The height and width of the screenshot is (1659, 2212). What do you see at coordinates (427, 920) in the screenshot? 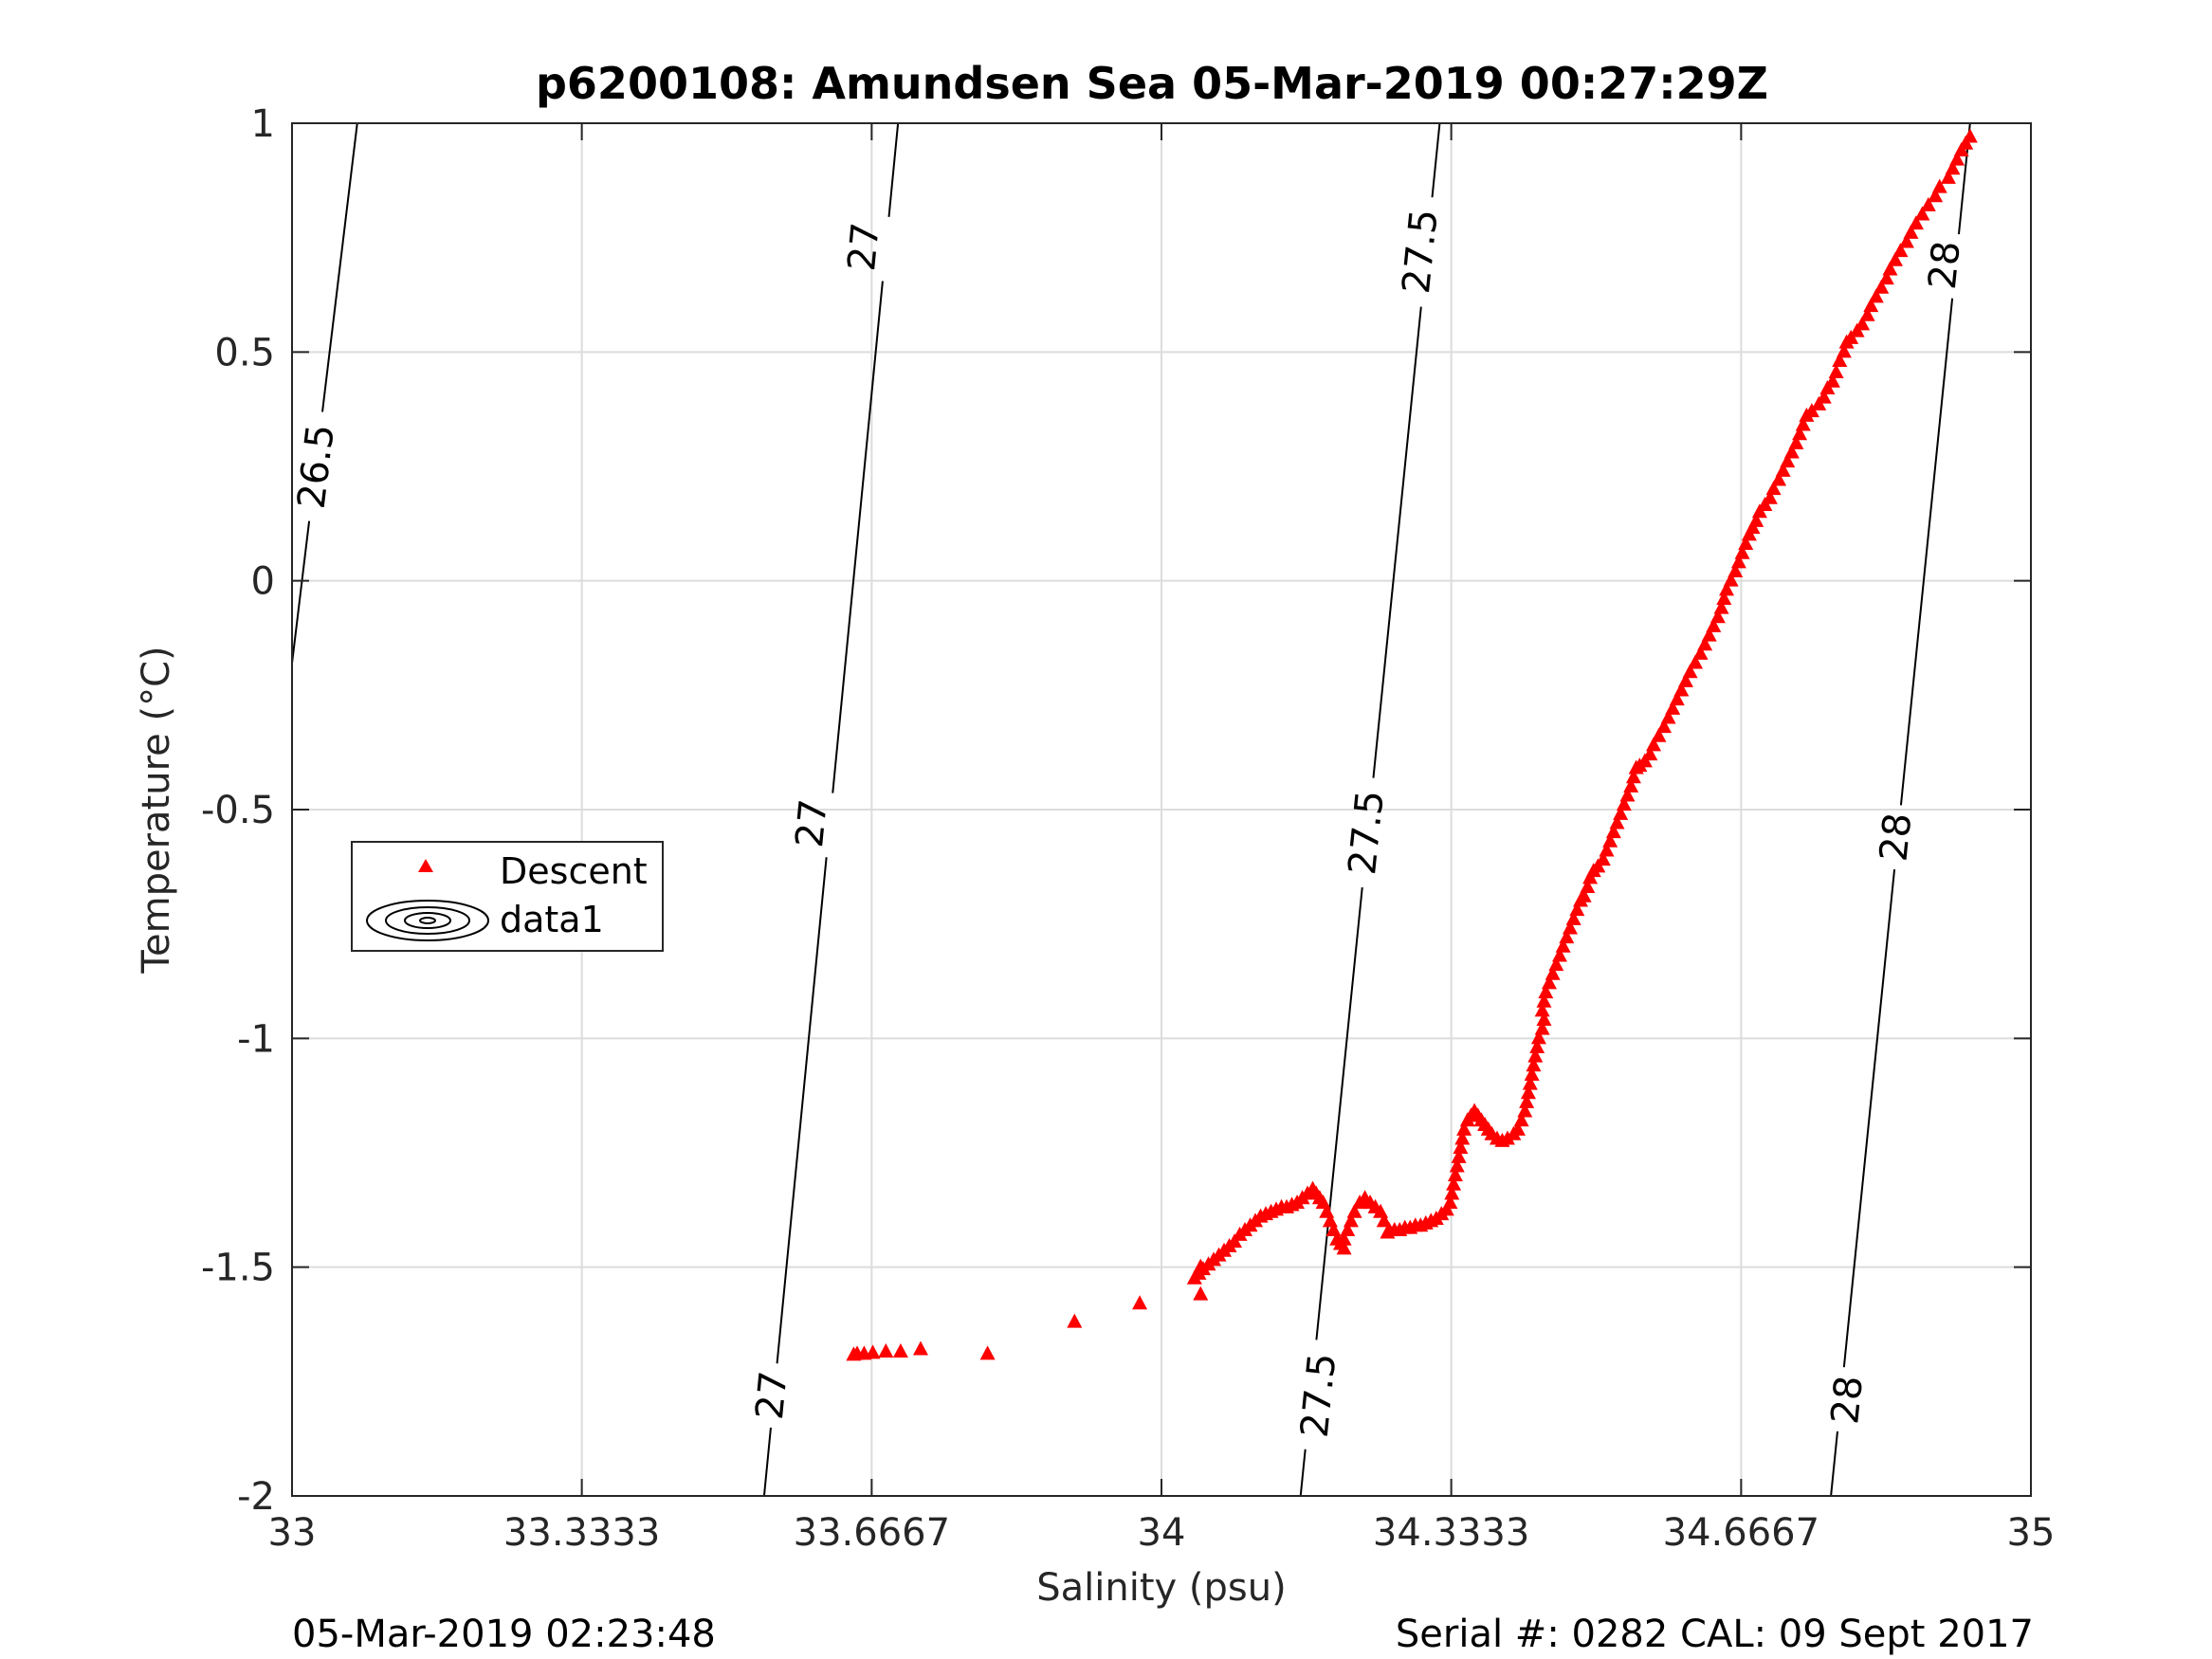
I see `legend-contour-marker` at bounding box center [427, 920].